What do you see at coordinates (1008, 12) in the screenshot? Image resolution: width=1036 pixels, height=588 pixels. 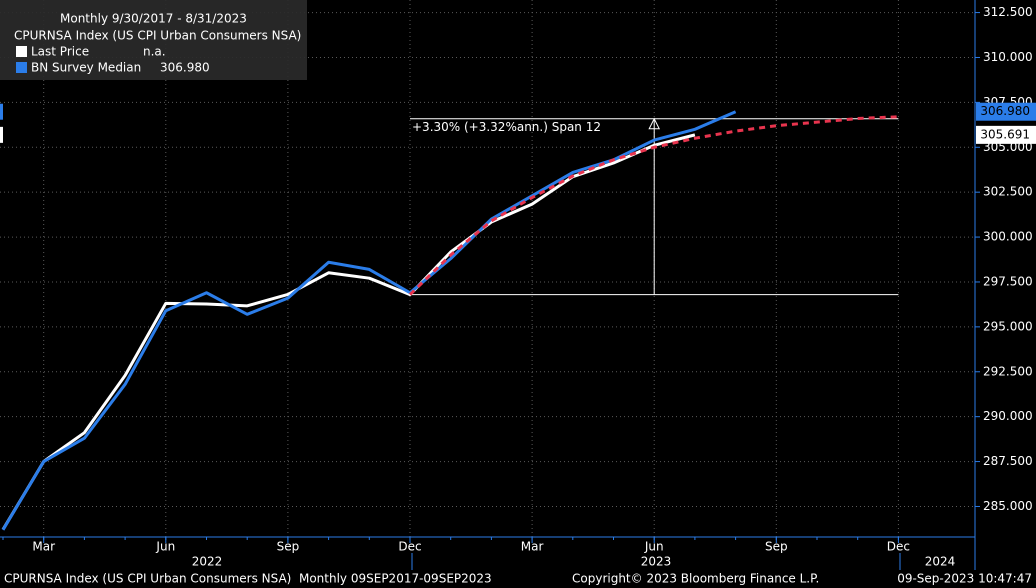 I see `y-tick-label: 312.500` at bounding box center [1008, 12].